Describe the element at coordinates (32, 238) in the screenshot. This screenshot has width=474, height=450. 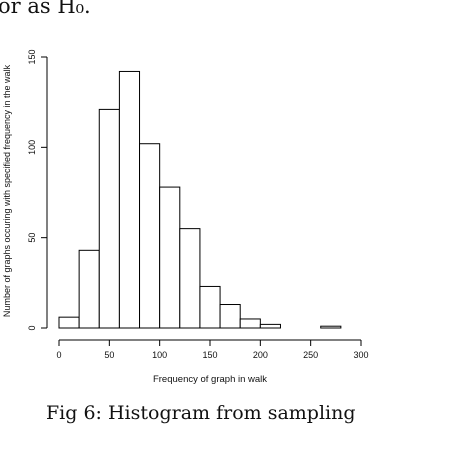
I see `y-tick-label-1: 50` at that location.